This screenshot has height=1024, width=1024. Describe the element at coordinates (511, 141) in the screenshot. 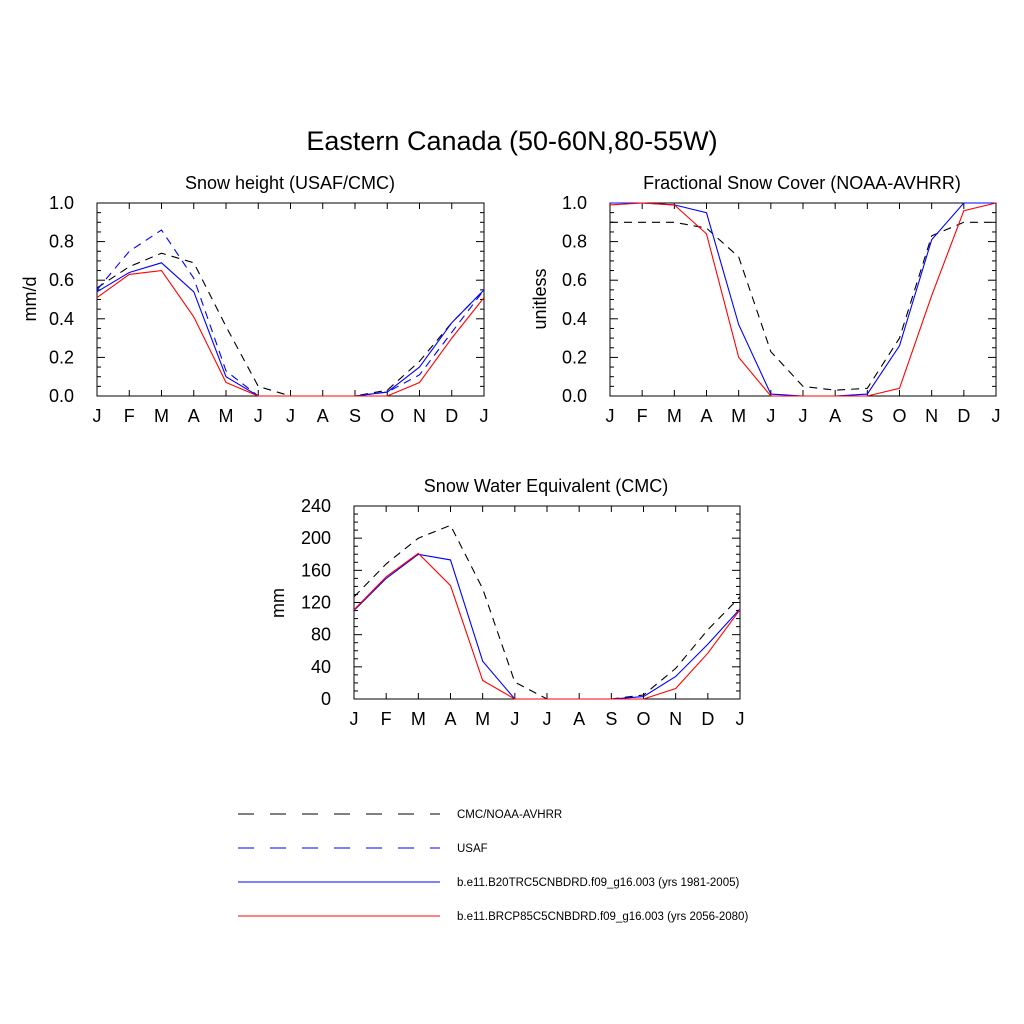

I see `figure-title: Eastern Canada (50-60N,80-55W)` at that location.